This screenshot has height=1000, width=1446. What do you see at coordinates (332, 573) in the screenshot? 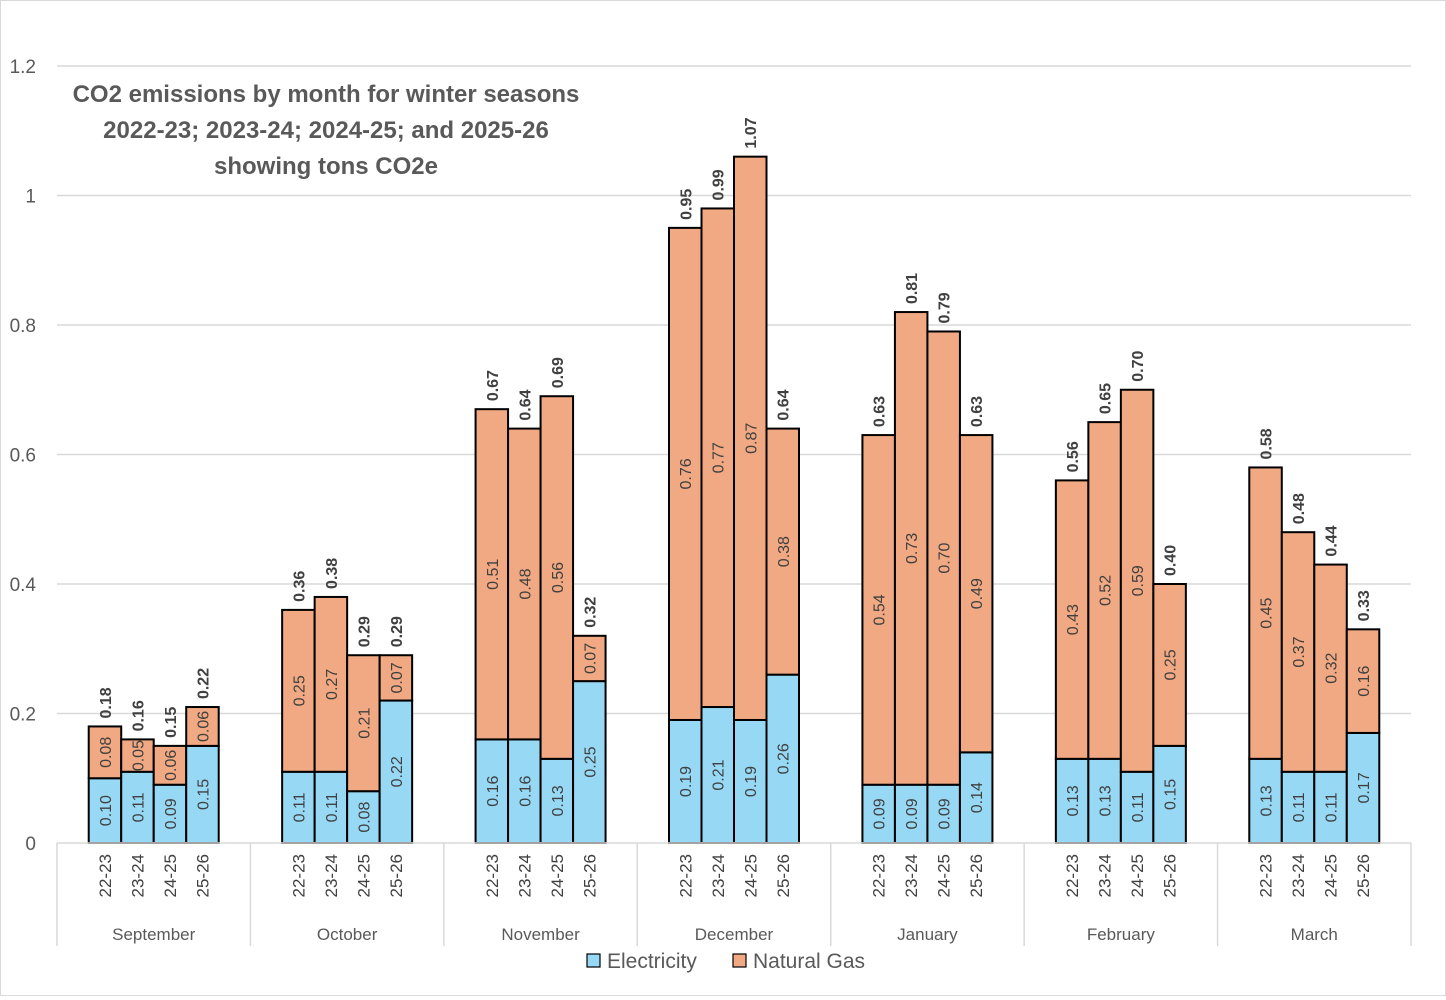
I see `data-label-total: 0.38` at bounding box center [332, 573].